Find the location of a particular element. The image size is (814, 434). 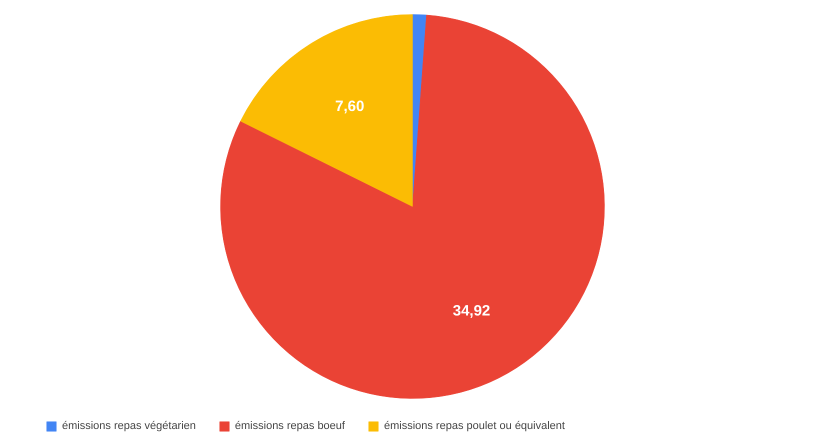

legend-label: émissions repas végétarien is located at coordinates (129, 426).